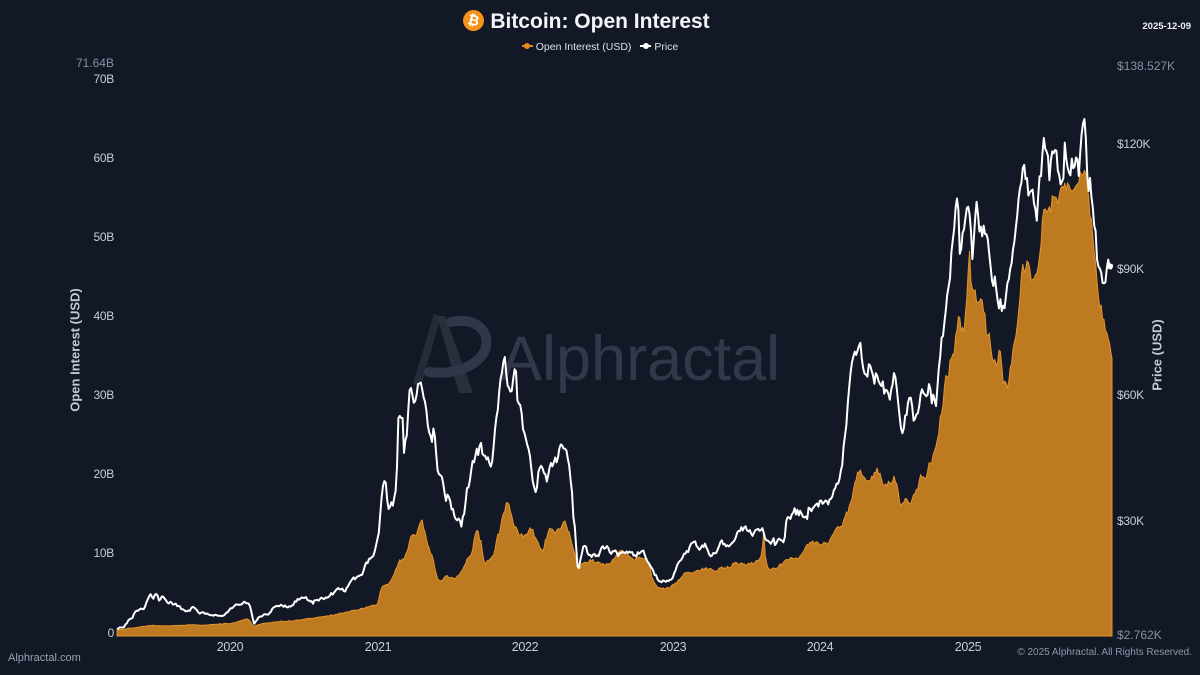  What do you see at coordinates (640, 359) in the screenshot?
I see `svg-text: Alphractal` at bounding box center [640, 359].